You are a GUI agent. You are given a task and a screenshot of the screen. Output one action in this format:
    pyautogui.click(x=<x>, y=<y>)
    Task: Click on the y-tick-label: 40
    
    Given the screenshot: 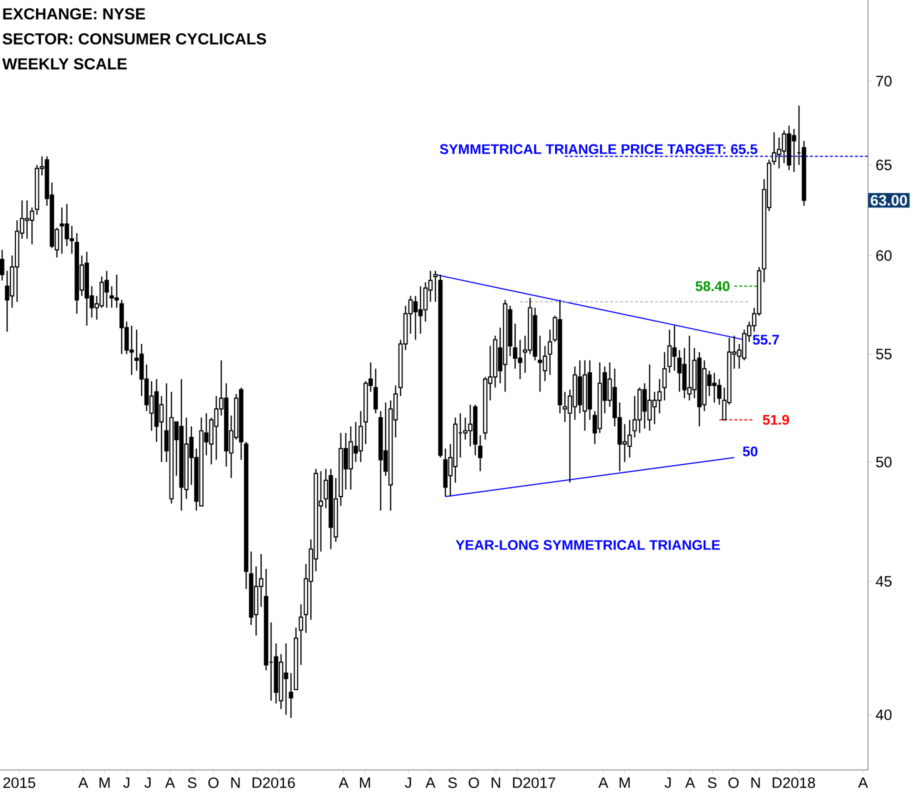 What is the action you would take?
    pyautogui.click(x=884, y=714)
    